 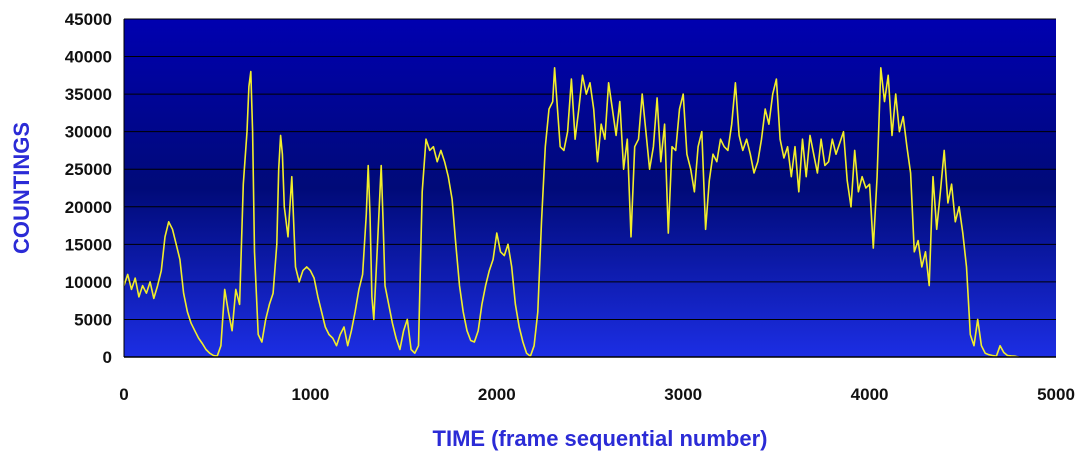 I want to click on y-tick-label: 45000, so click(x=88, y=19).